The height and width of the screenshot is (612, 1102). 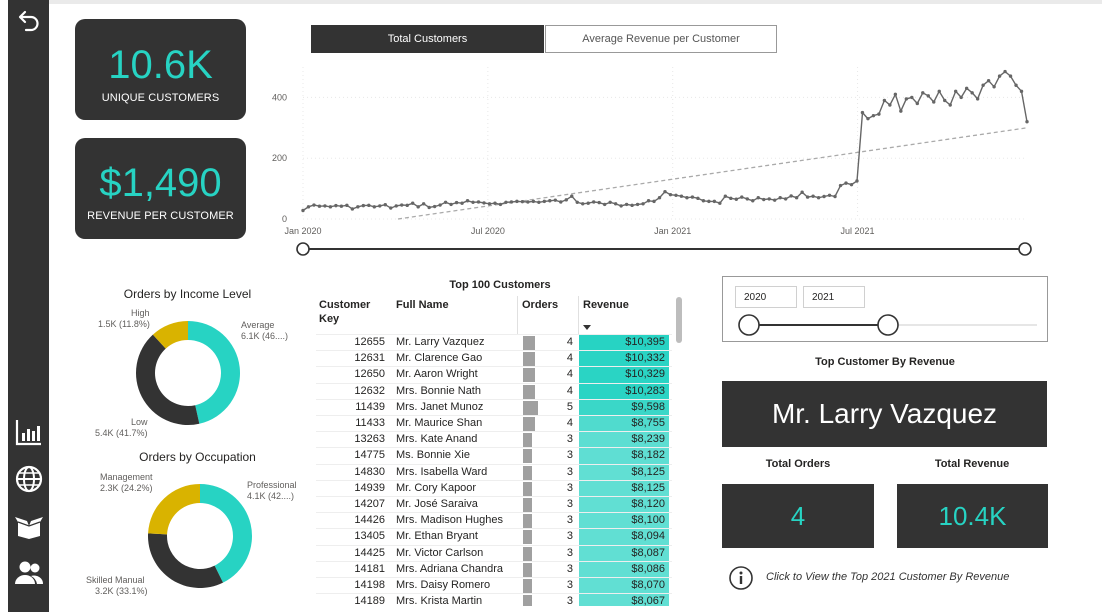 I want to click on globe-icon, so click(x=28, y=479).